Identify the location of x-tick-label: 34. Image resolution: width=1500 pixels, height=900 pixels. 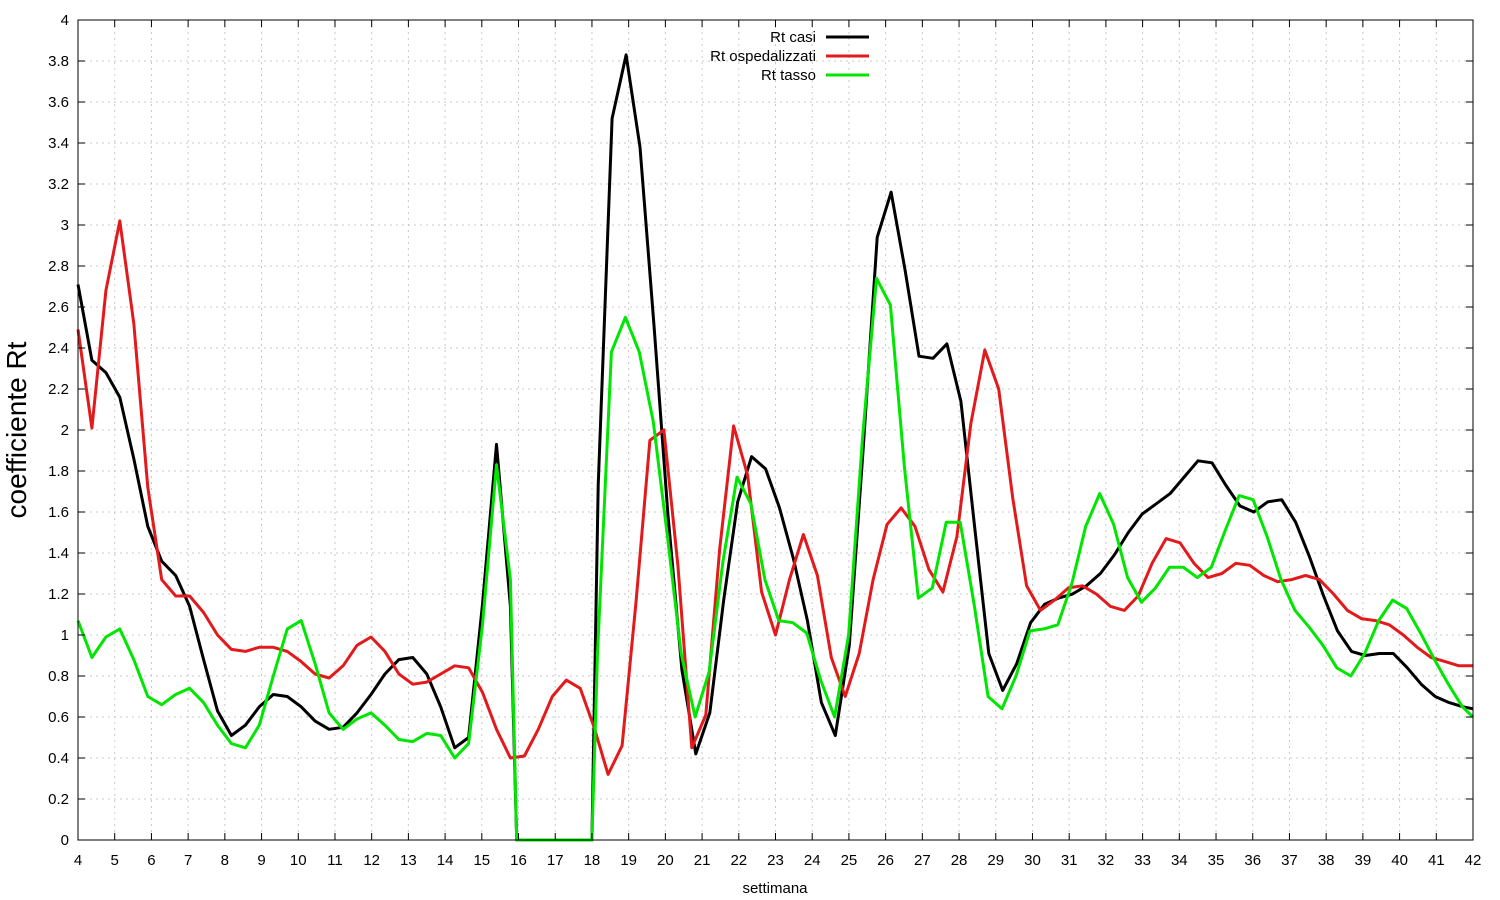
(1179, 860).